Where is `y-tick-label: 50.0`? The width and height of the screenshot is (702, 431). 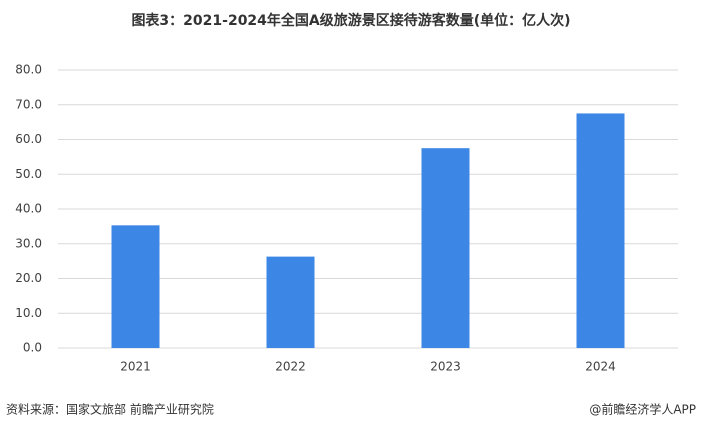 y-tick-label: 50.0 is located at coordinates (28, 174).